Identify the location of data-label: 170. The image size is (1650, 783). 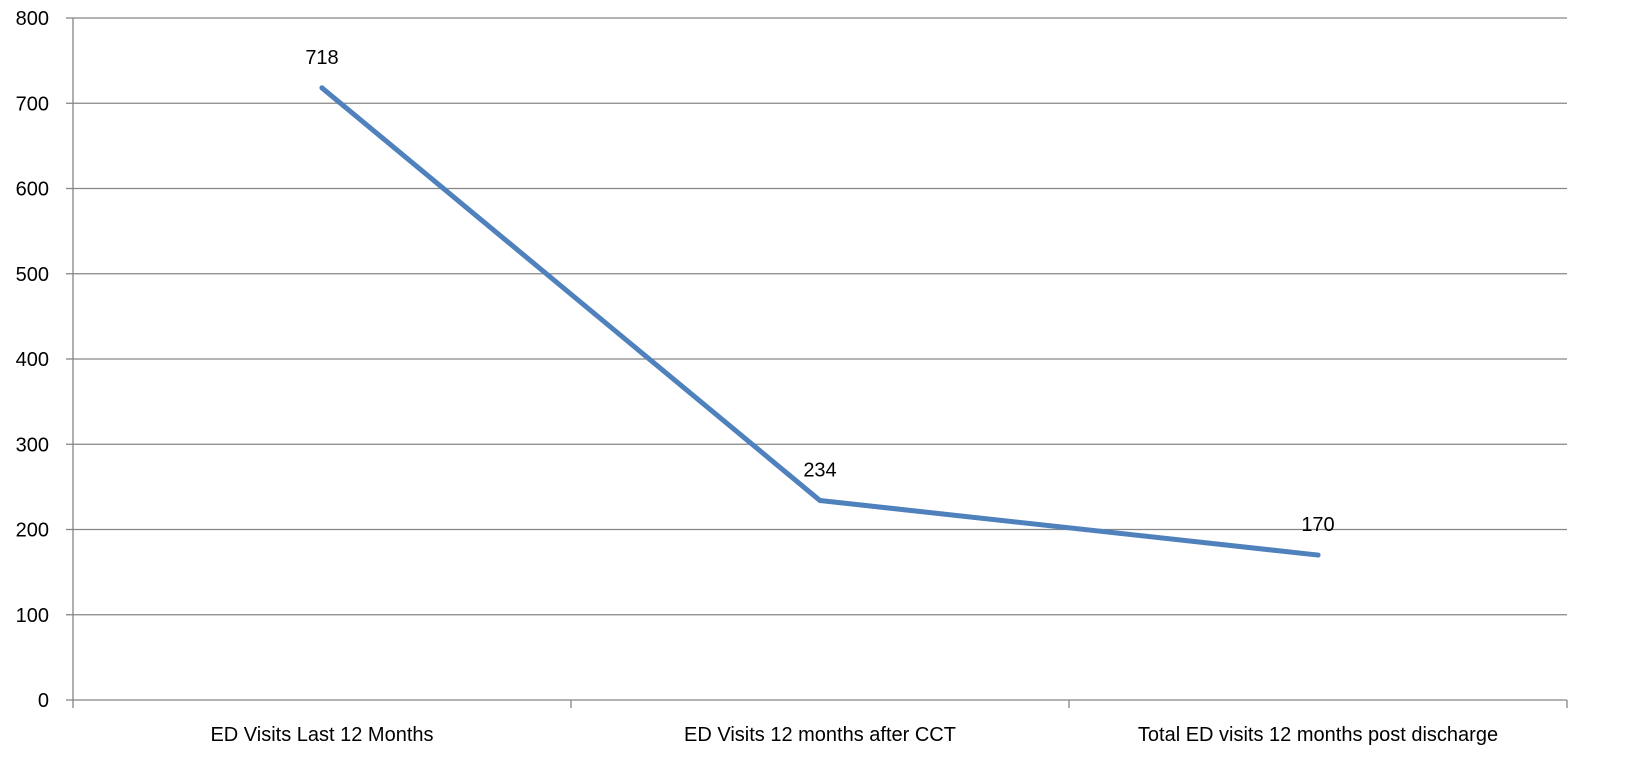
(1317, 525).